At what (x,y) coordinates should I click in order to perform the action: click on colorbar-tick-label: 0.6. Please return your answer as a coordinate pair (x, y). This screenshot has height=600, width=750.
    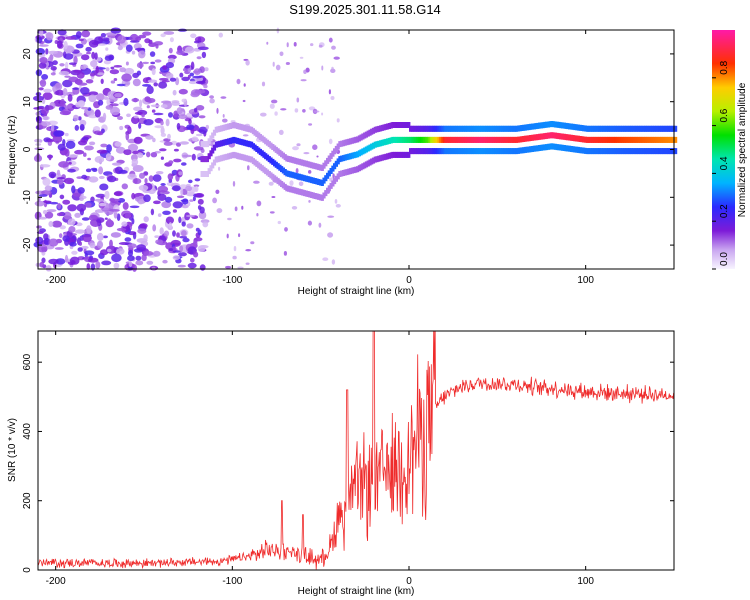
    Looking at the image, I should click on (724, 115).